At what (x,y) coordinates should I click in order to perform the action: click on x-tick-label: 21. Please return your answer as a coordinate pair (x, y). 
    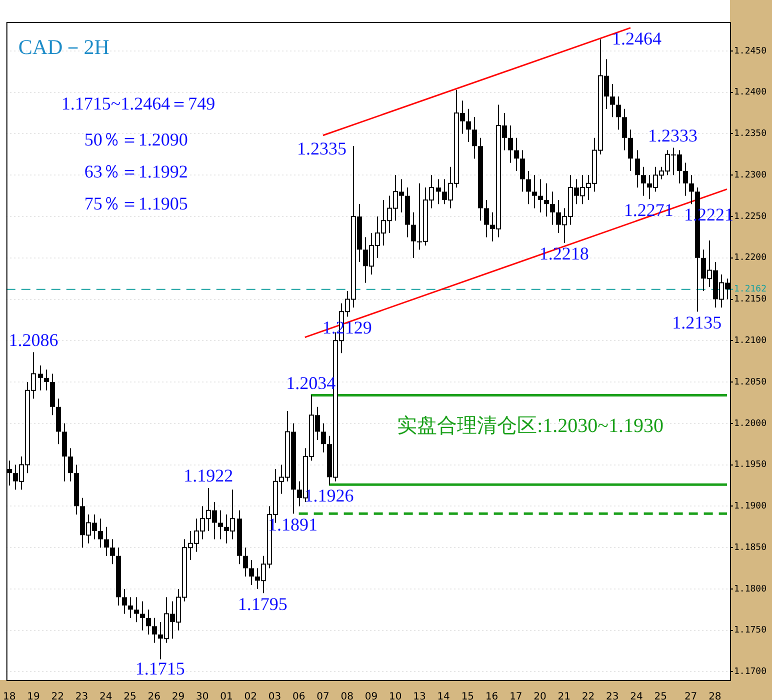
    Looking at the image, I should click on (564, 696).